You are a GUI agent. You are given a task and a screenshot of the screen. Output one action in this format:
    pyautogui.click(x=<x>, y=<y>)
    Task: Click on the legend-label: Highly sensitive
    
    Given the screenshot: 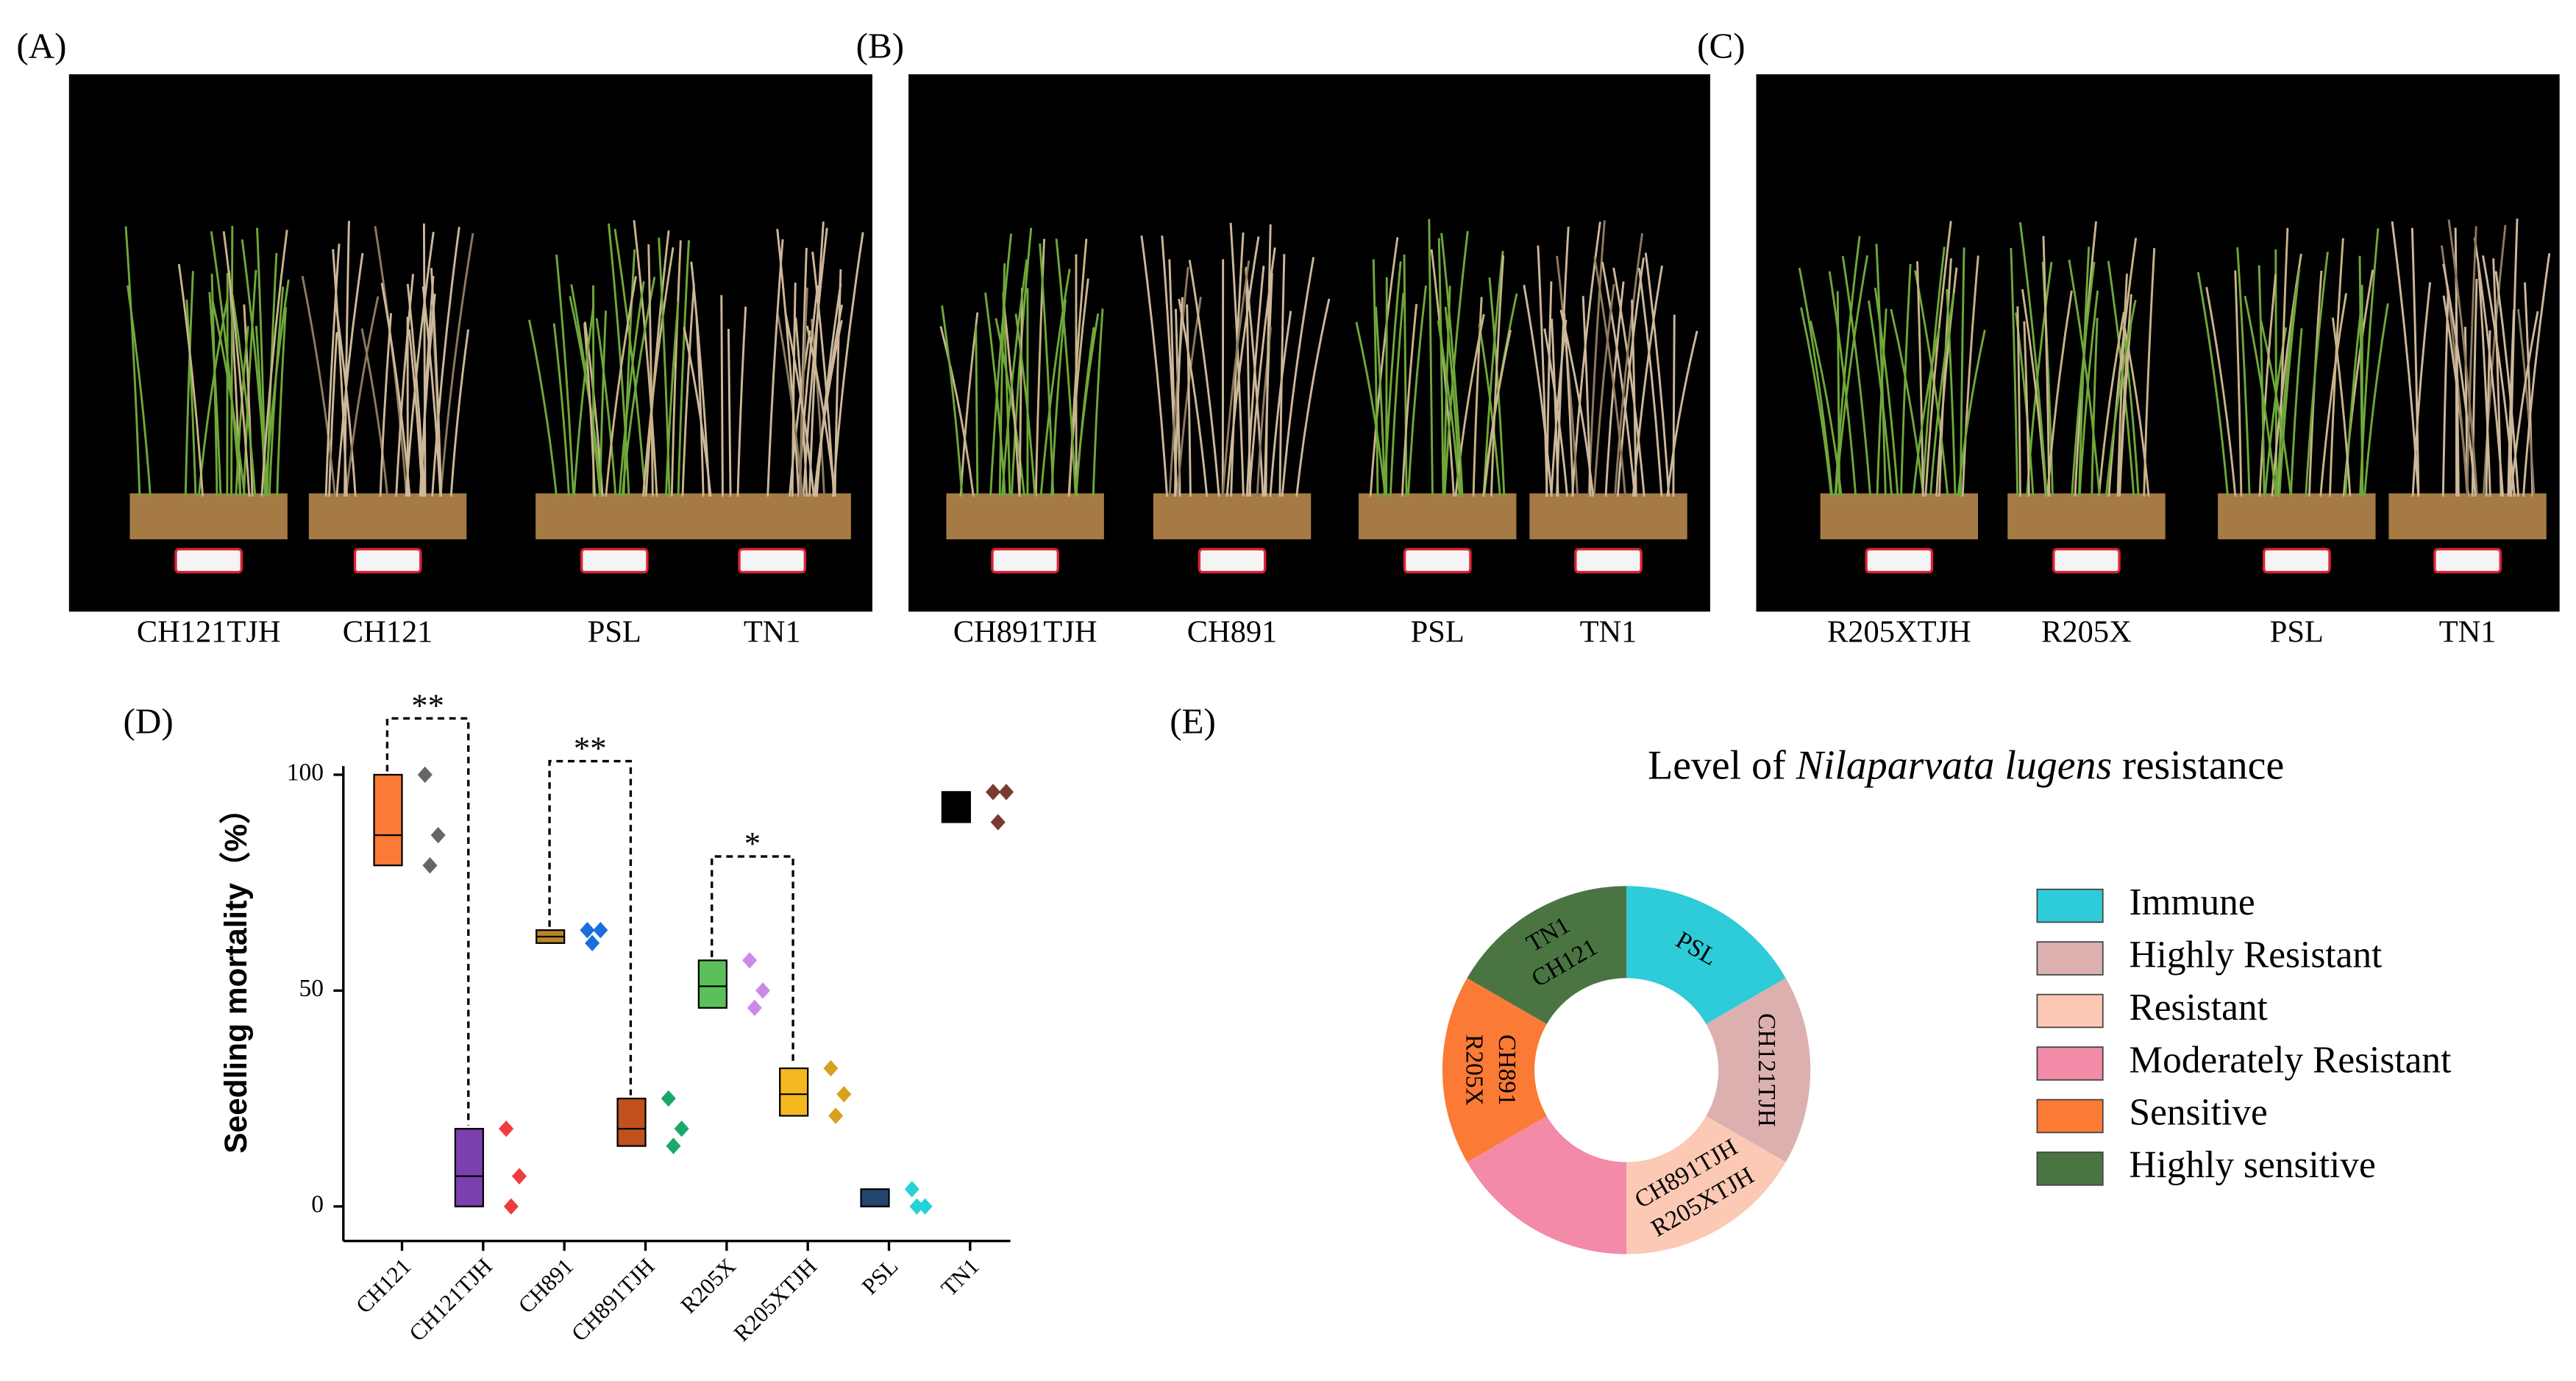 What is the action you would take?
    pyautogui.click(x=2253, y=1165)
    